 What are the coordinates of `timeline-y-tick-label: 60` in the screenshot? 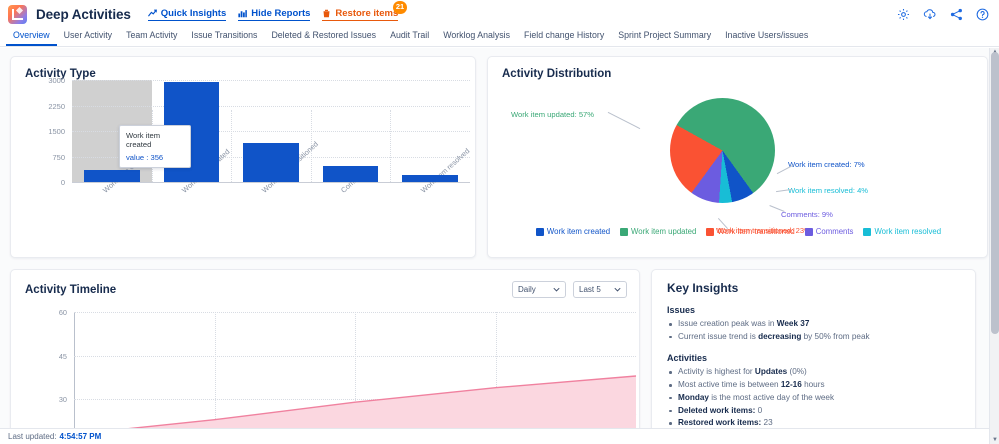 It's located at (62, 312).